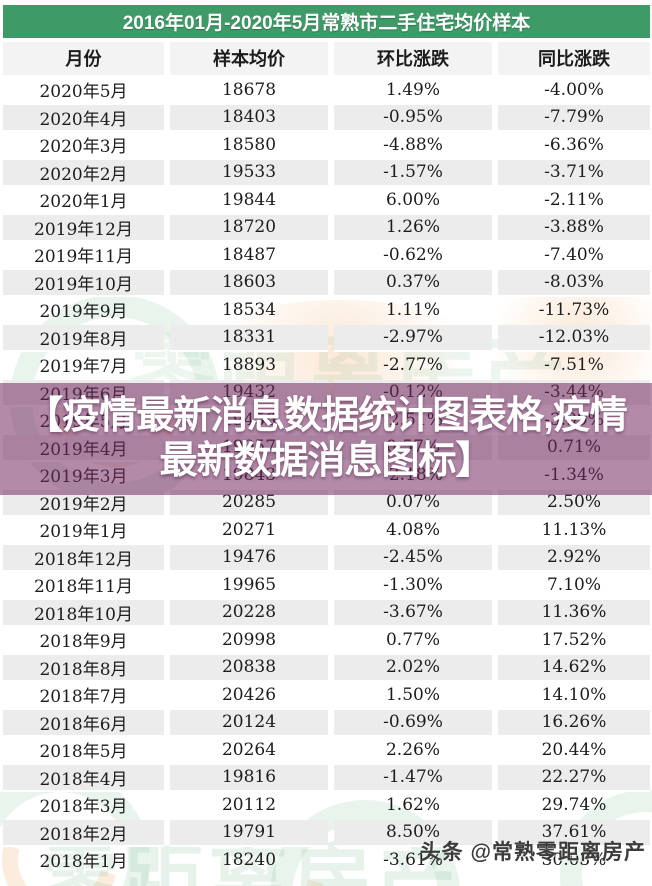  Describe the element at coordinates (412, 749) in the screenshot. I see `cell-mom-change: 2.26%` at that location.